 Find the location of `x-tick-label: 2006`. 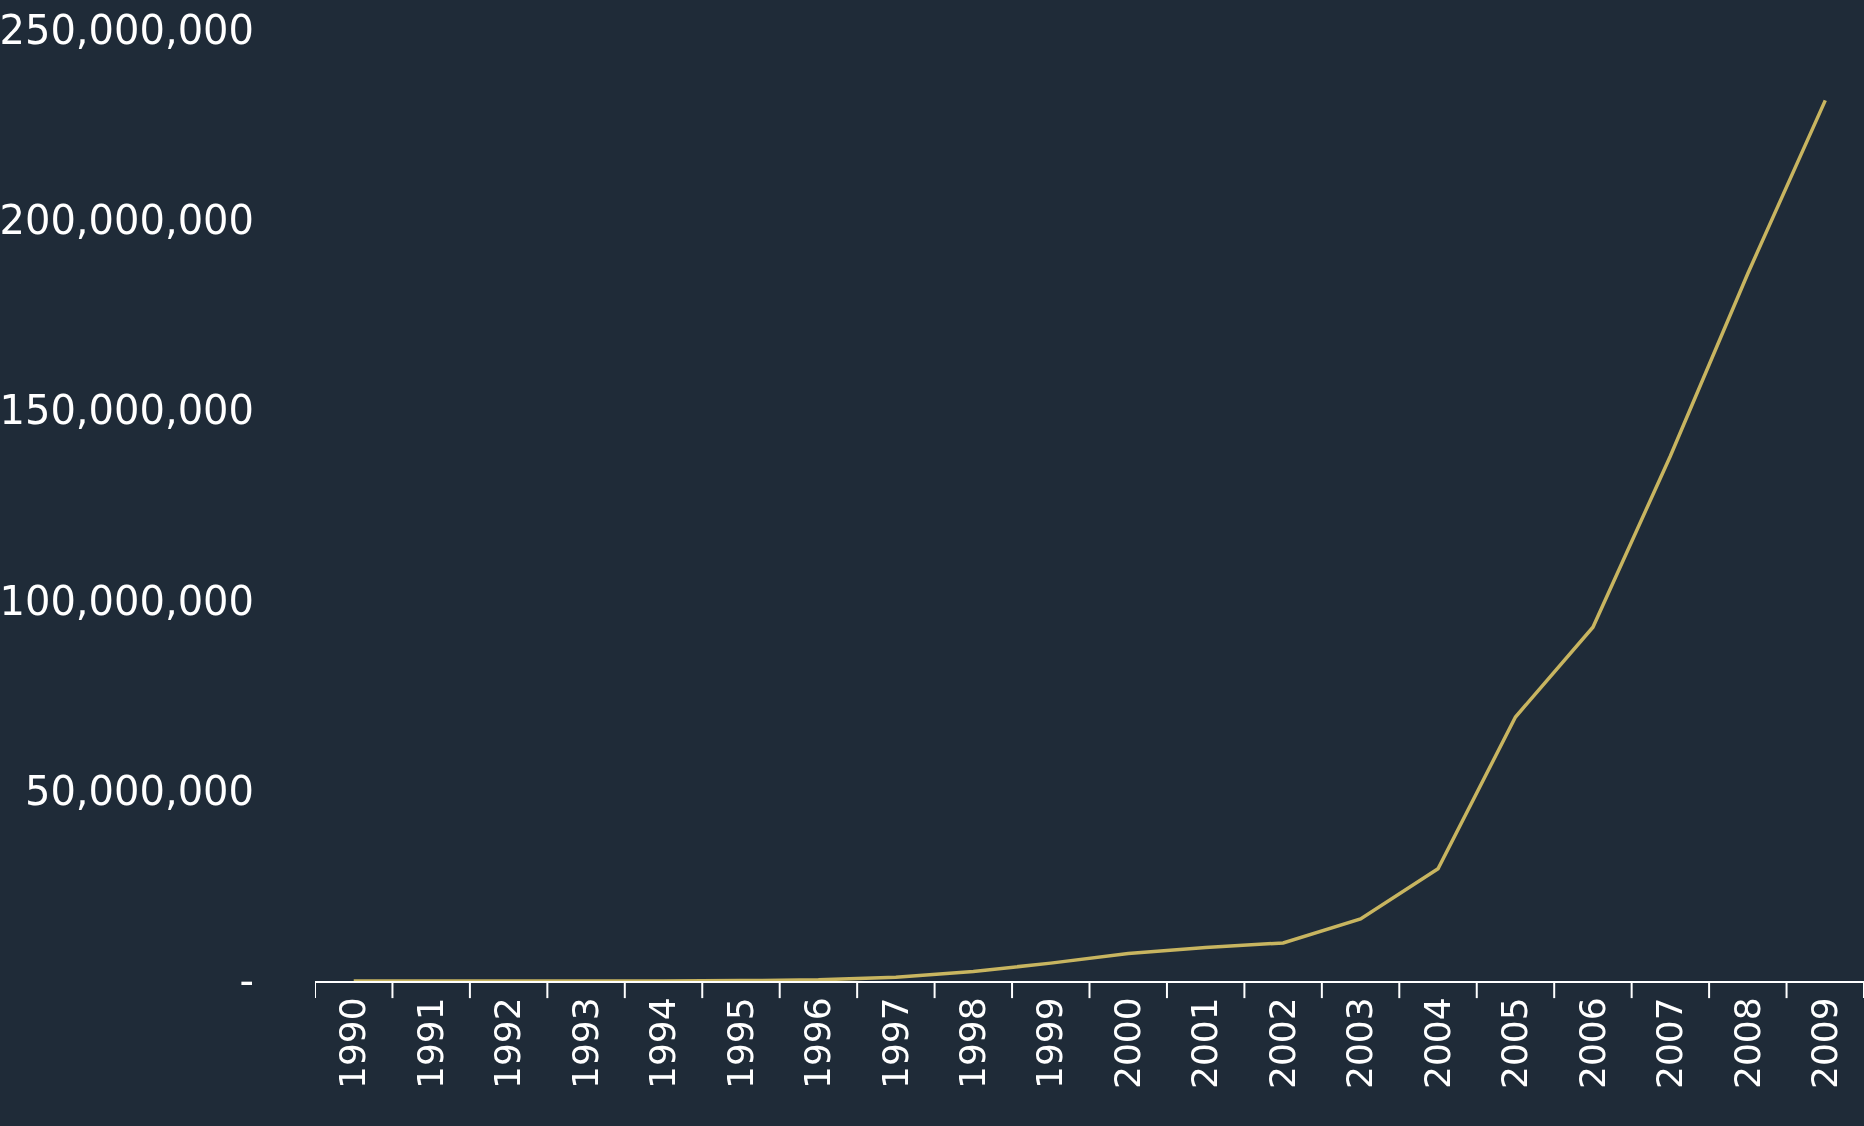

x-tick-label: 2006 is located at coordinates (1592, 1043).